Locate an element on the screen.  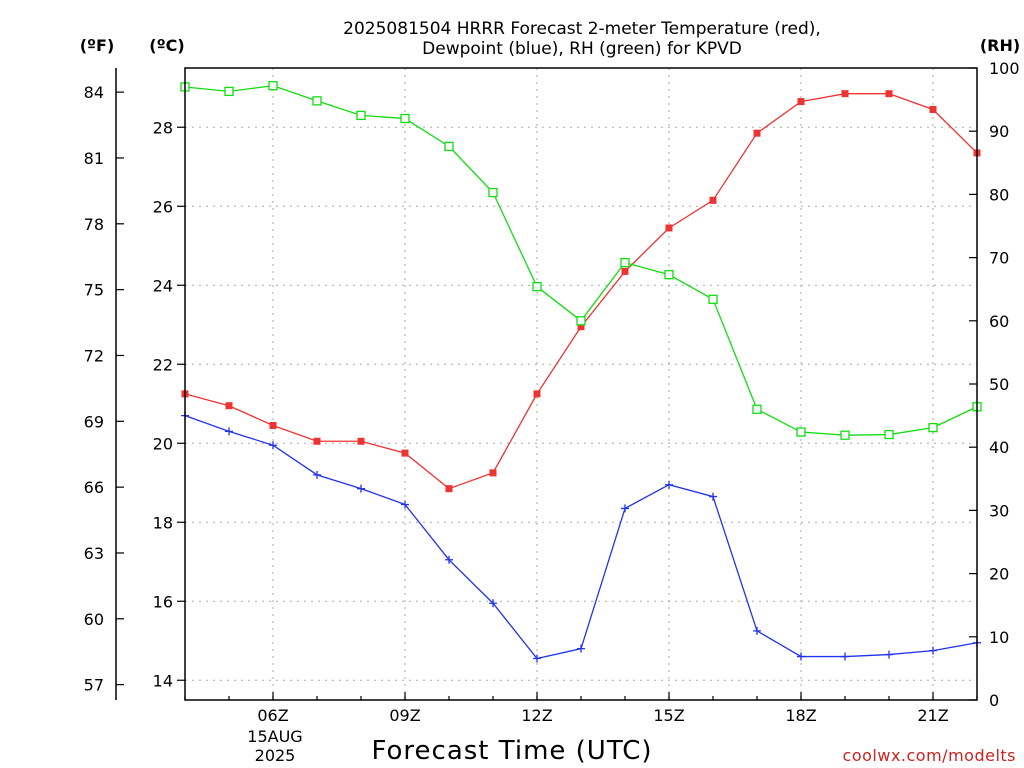
celsius-tick-label: 20 is located at coordinates (163, 443).